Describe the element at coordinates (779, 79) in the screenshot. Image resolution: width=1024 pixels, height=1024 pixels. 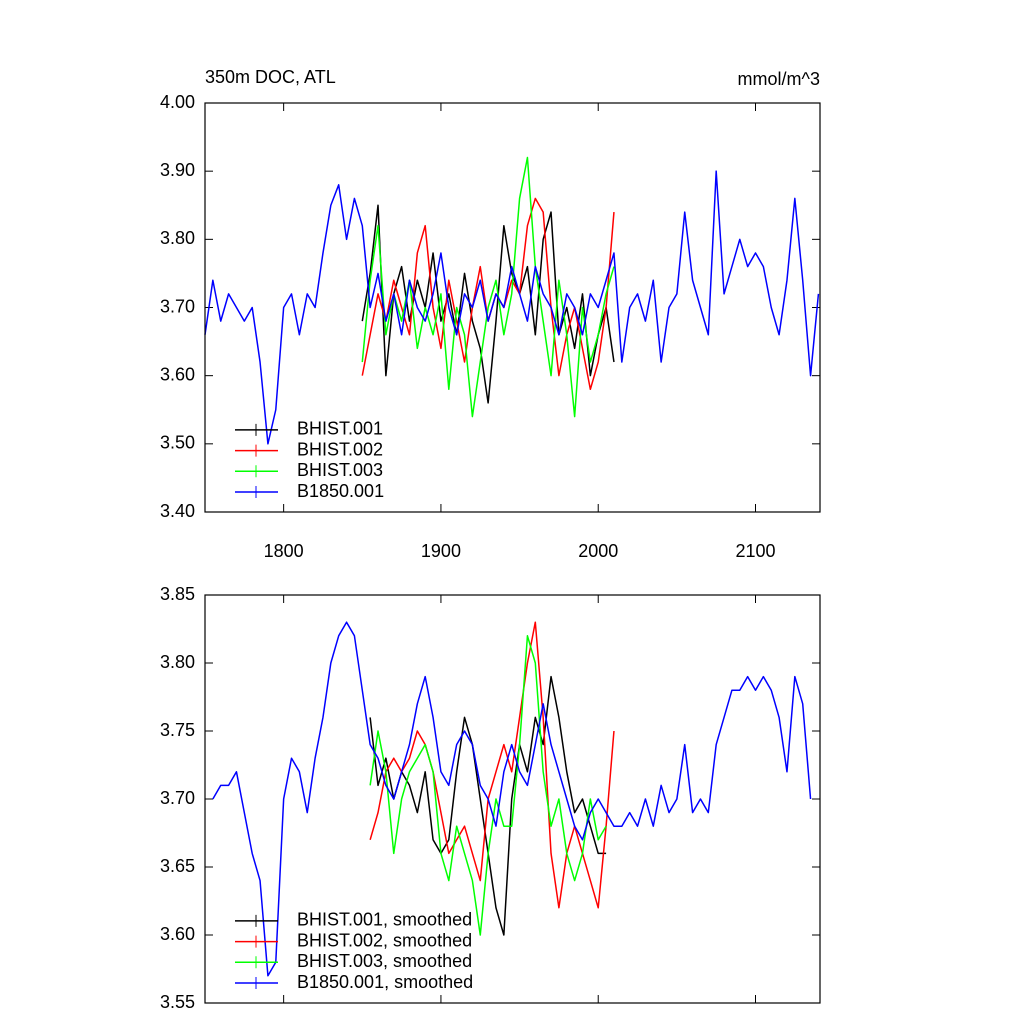
I see `units-label: mmol/m^3` at that location.